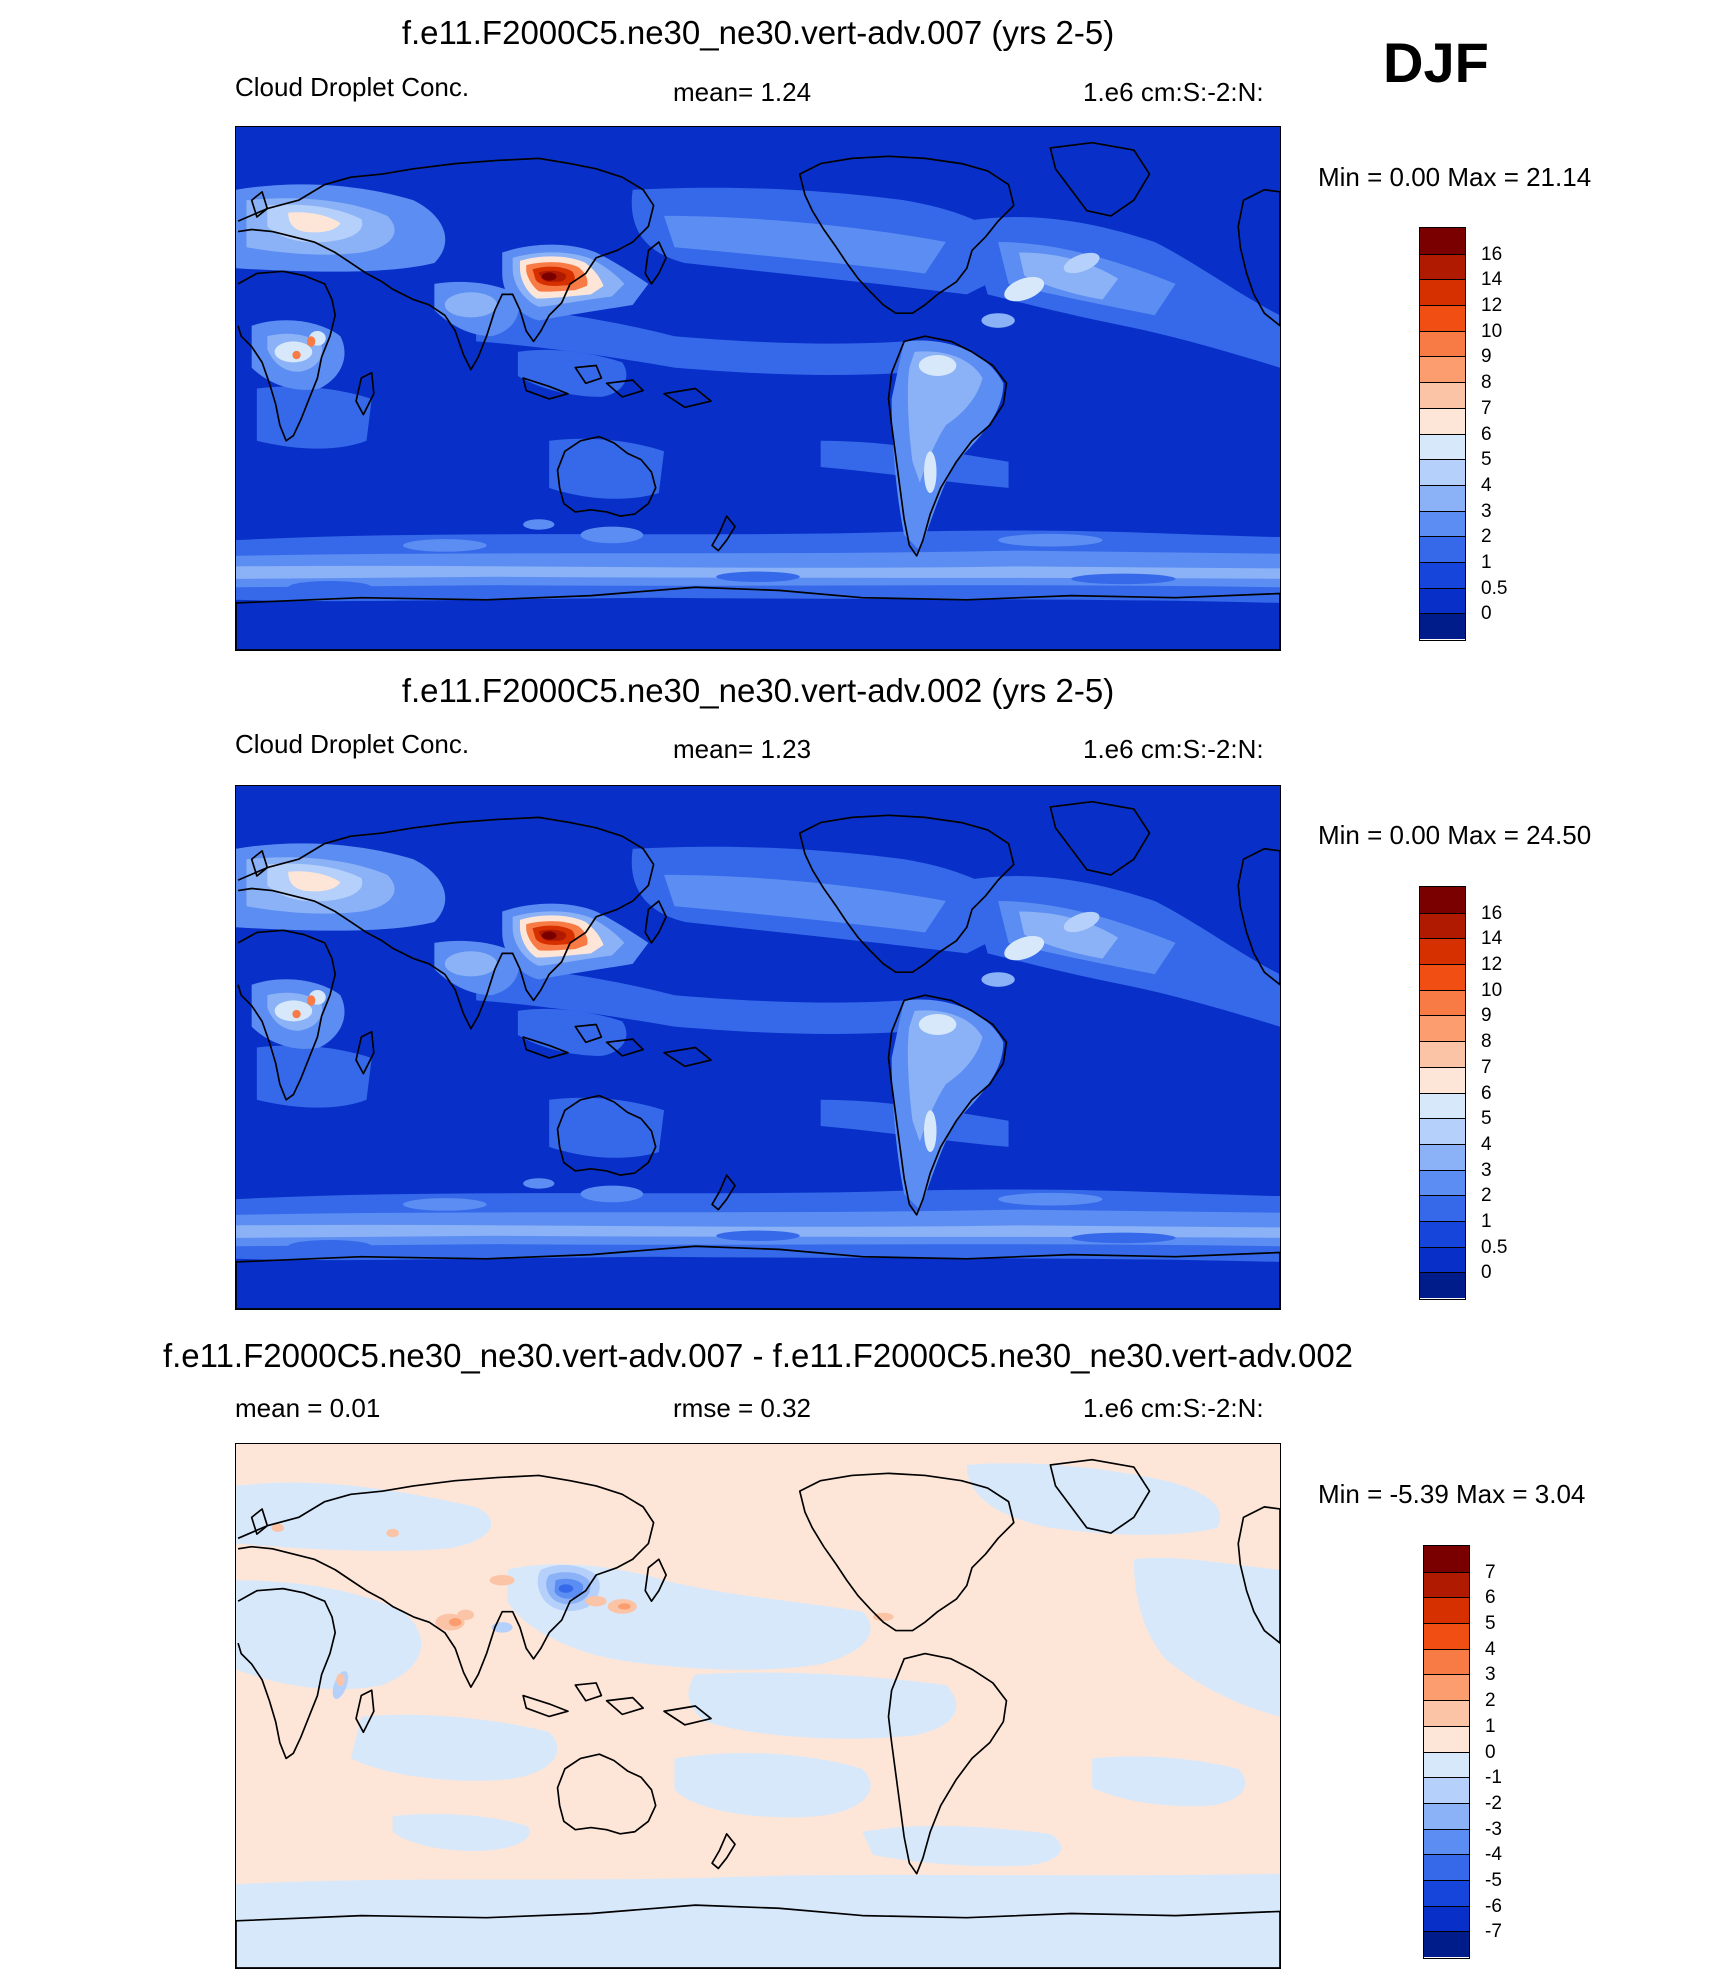 The image size is (1710, 1969). What do you see at coordinates (1493, 1855) in the screenshot?
I see `colorbar-tick-label: -4` at bounding box center [1493, 1855].